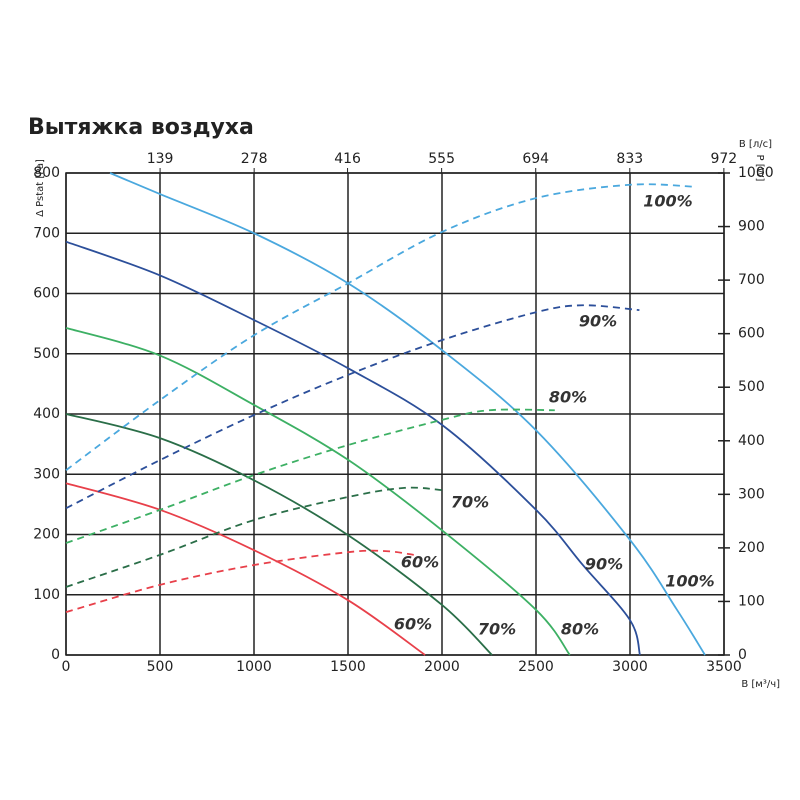 Image resolution: width=800 pixels, height=800 pixels. What do you see at coordinates (160, 667) in the screenshot?
I see `x-tick-label: 500` at bounding box center [160, 667].